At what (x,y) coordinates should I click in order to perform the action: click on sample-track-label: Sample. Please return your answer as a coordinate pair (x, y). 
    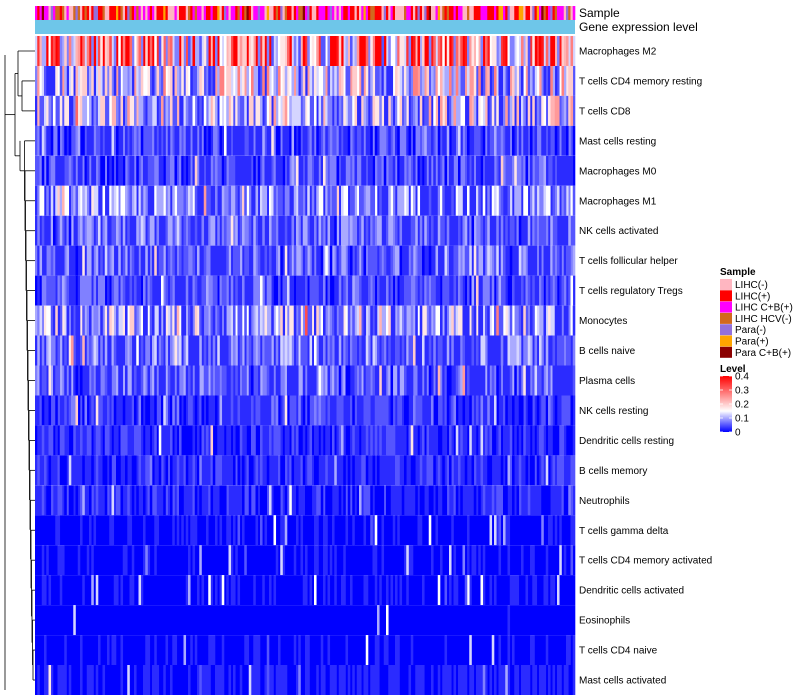
    Looking at the image, I should click on (599, 13).